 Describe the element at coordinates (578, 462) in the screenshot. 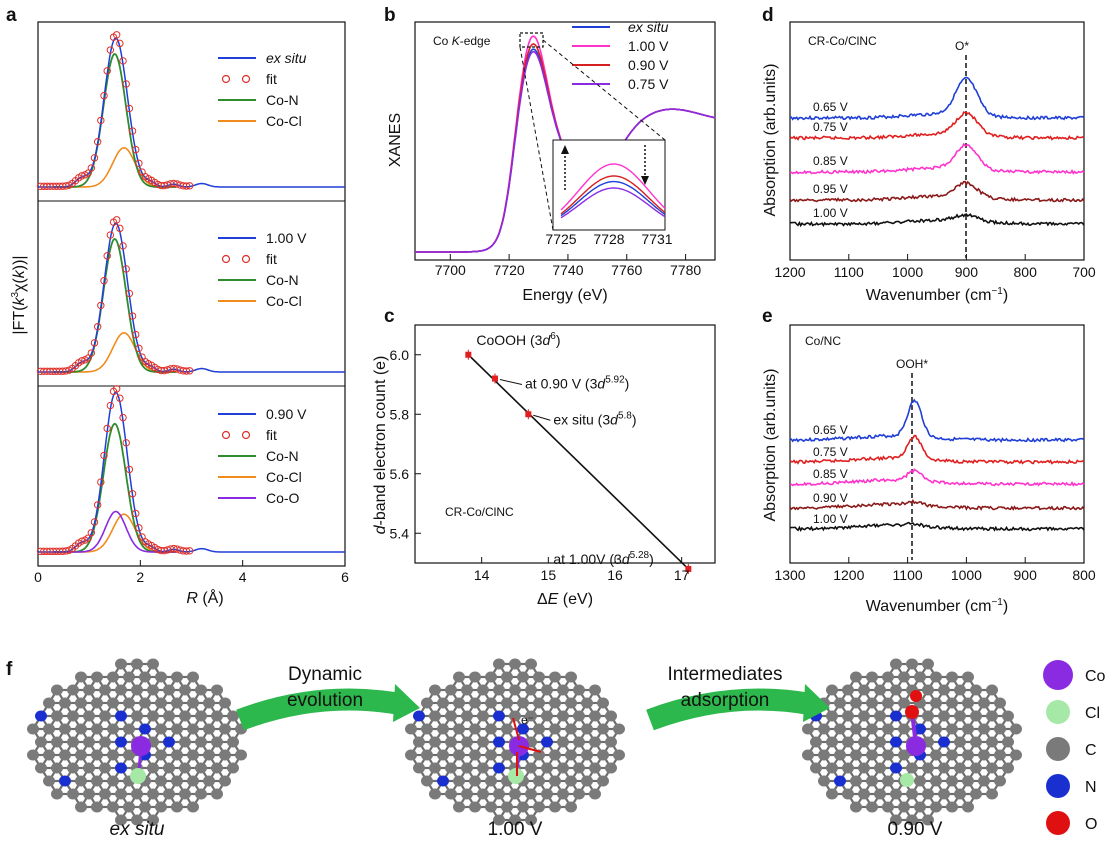

I see `panel-c-fit-line` at that location.